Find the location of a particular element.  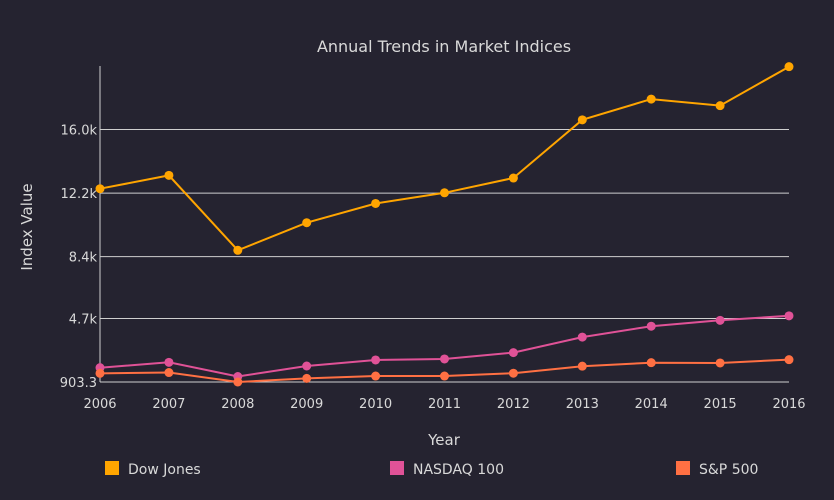

legend-label: Dow Jones is located at coordinates (164, 470).